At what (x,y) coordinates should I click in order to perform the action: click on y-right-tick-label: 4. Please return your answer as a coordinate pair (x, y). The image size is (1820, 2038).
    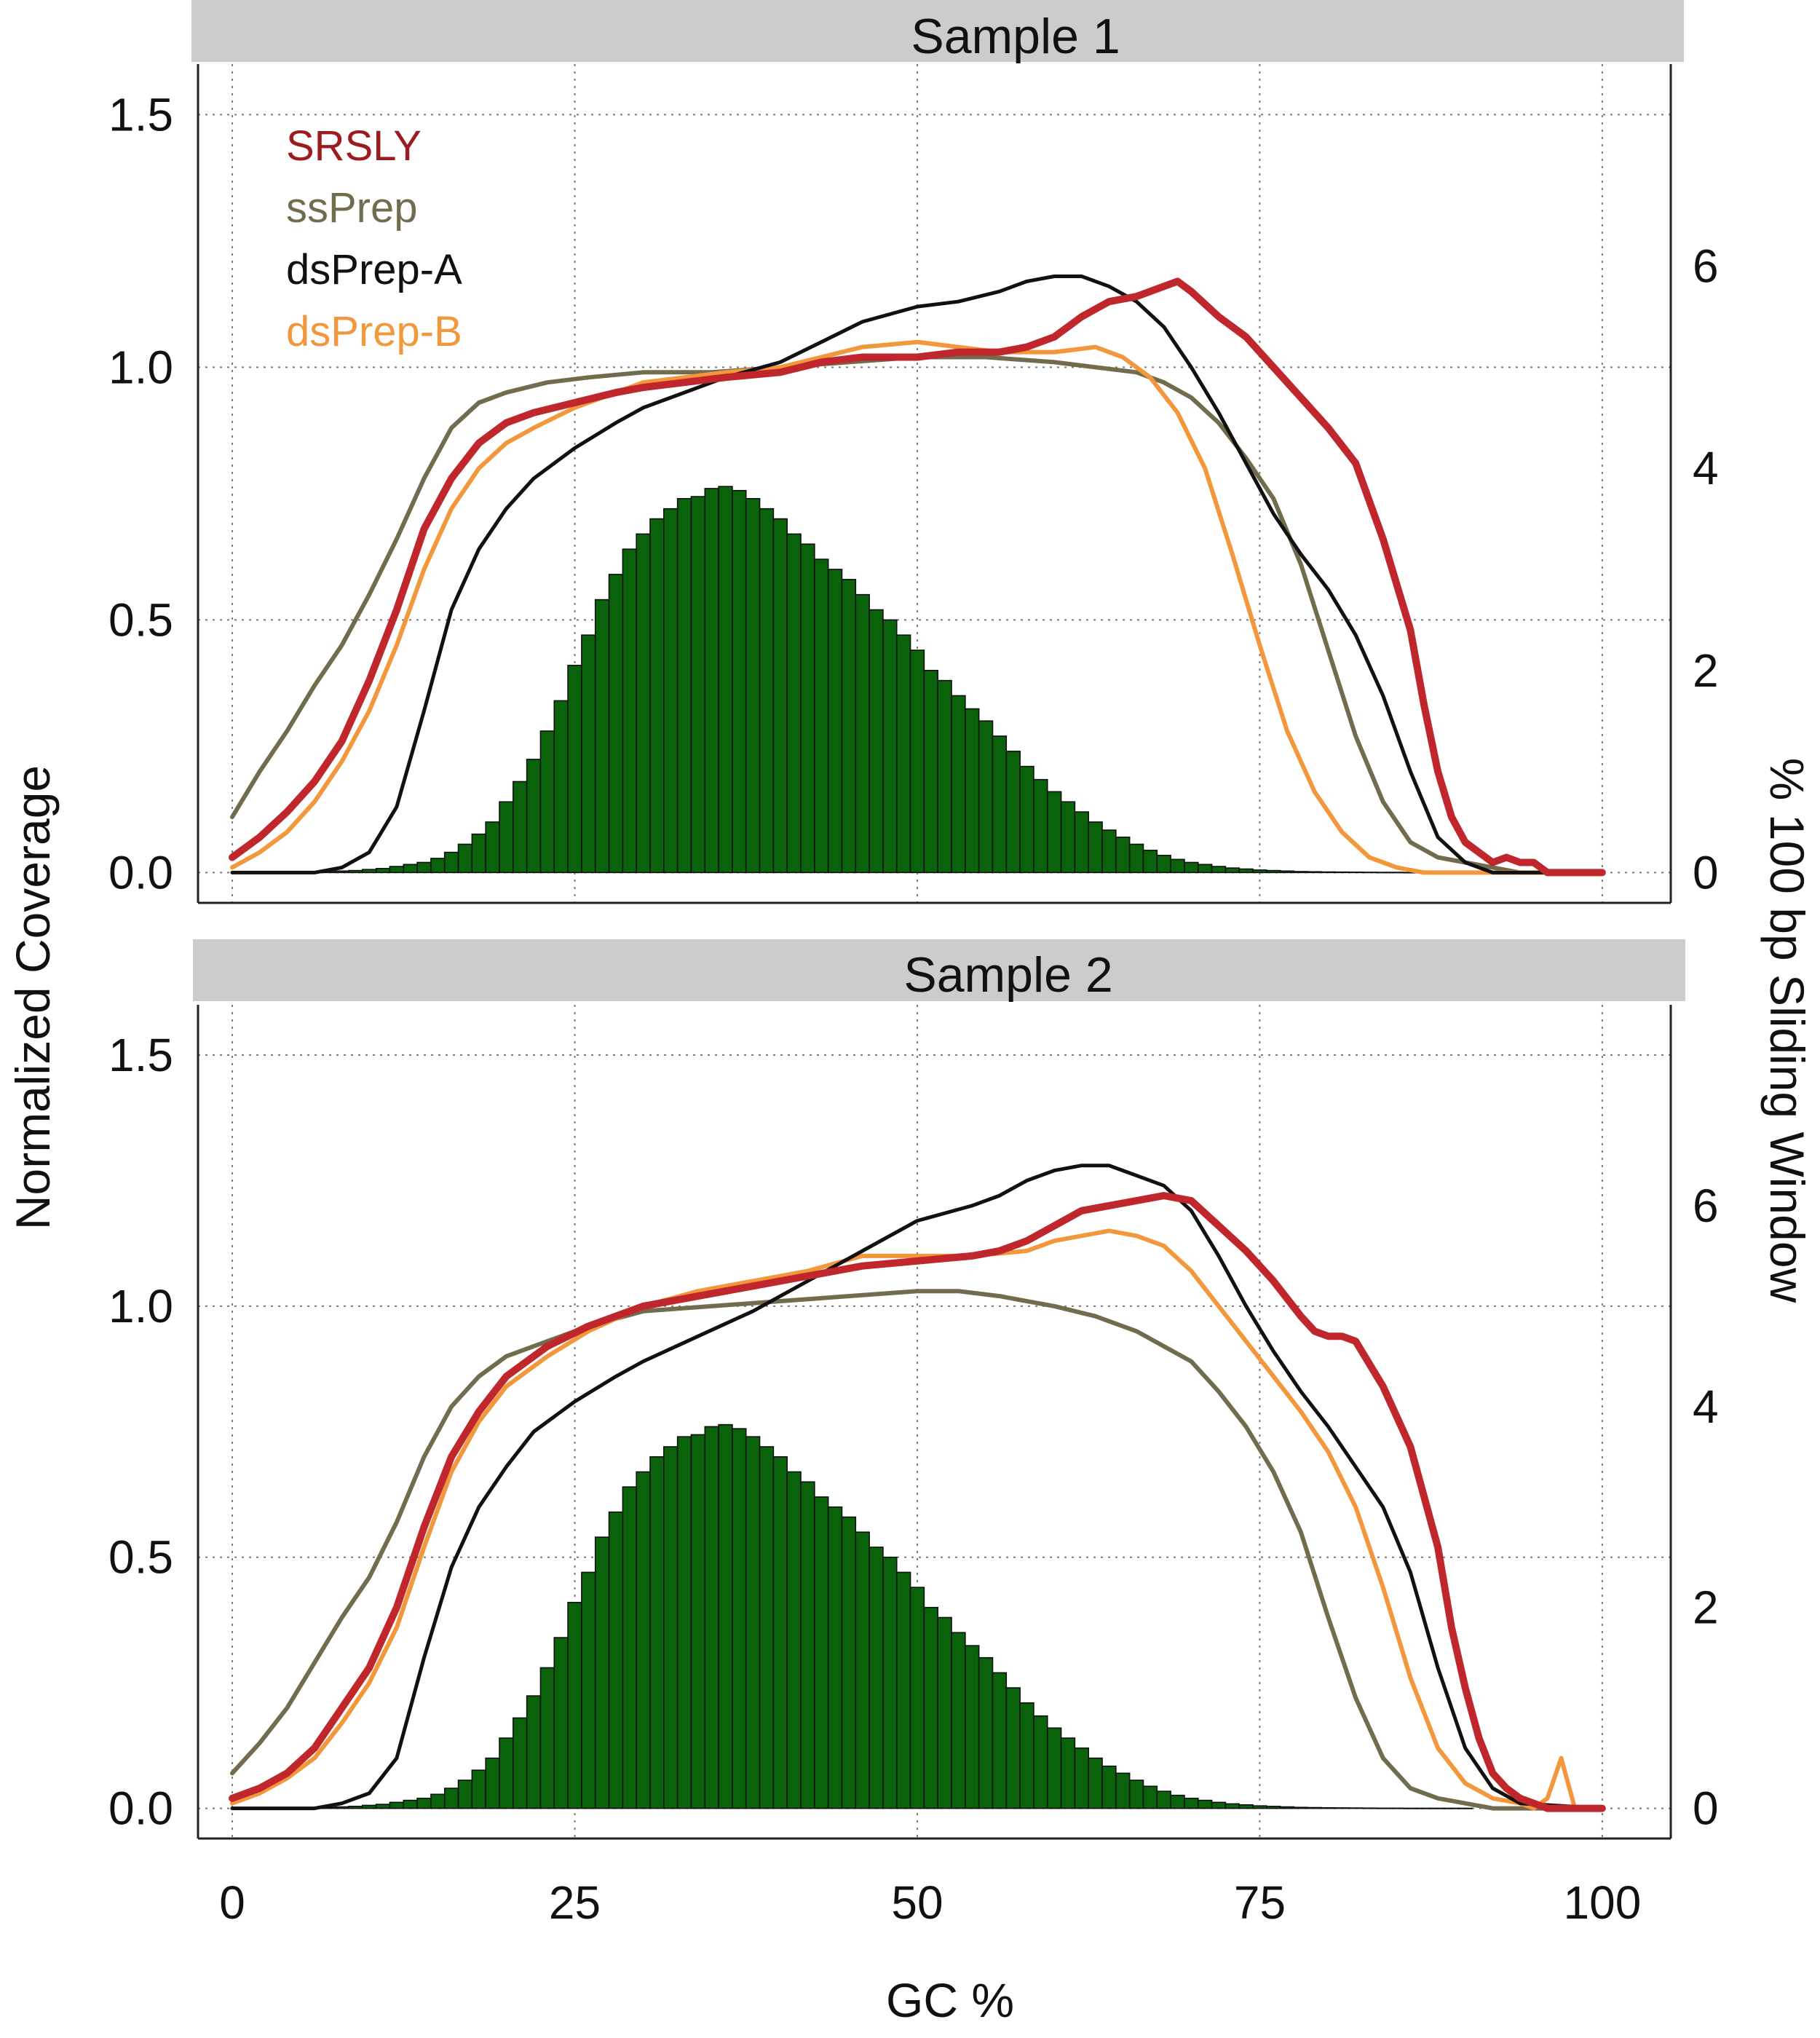
    Looking at the image, I should click on (1706, 1407).